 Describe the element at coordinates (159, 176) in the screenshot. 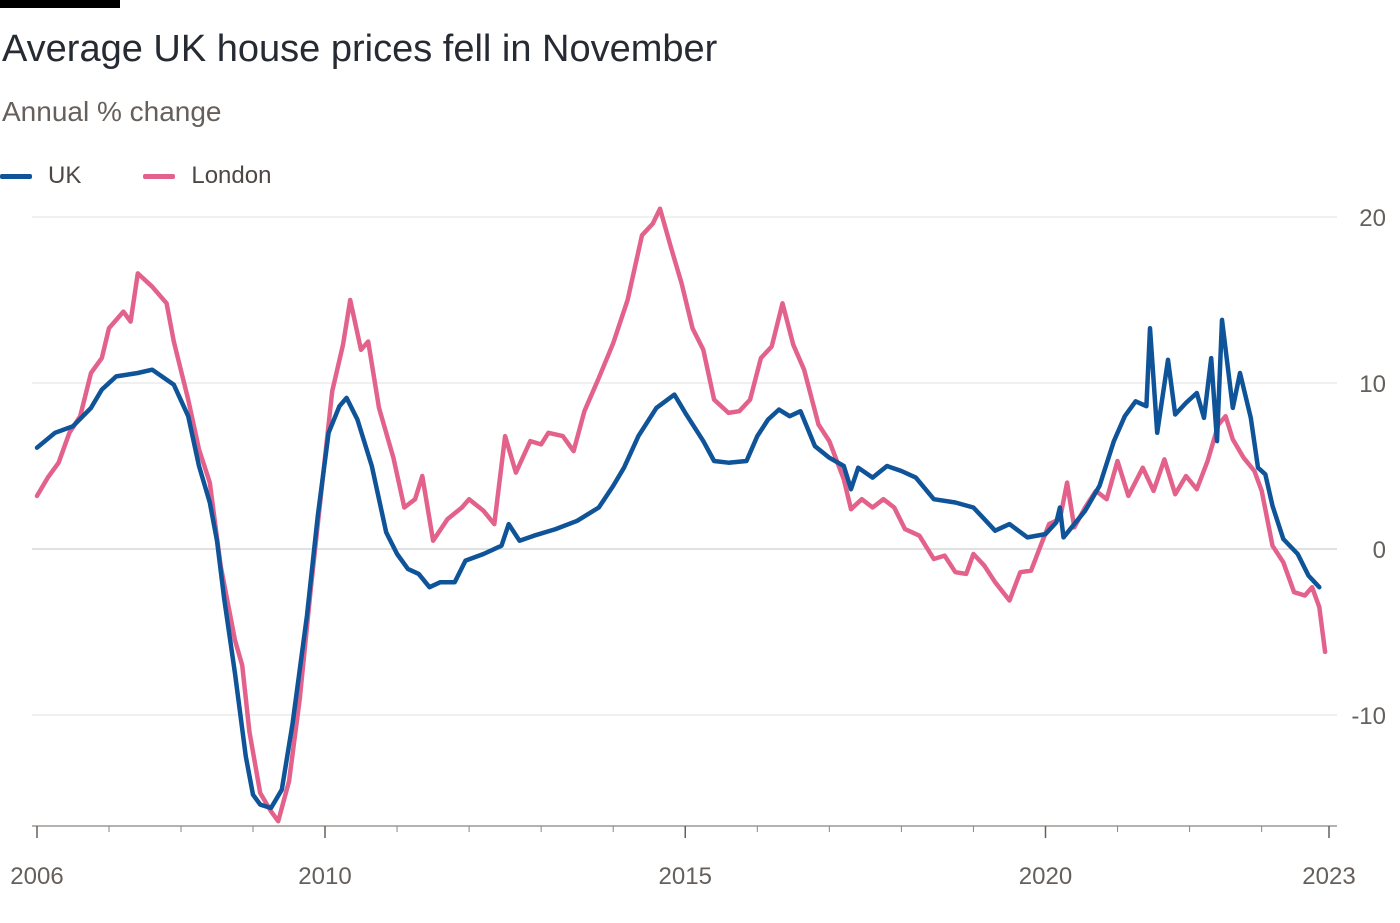

I see `legend-swatch-london` at that location.